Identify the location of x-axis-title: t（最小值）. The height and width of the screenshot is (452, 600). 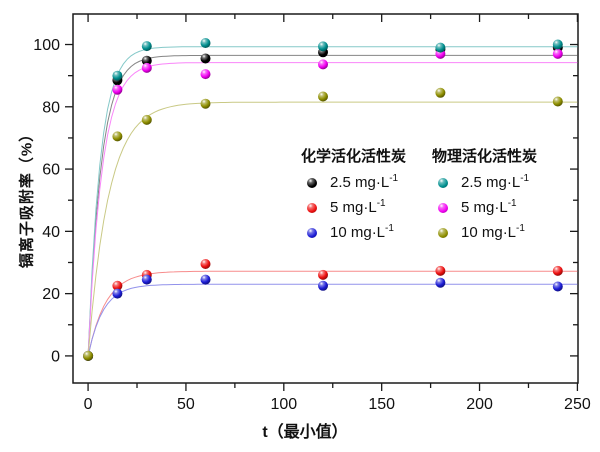
(305, 432).